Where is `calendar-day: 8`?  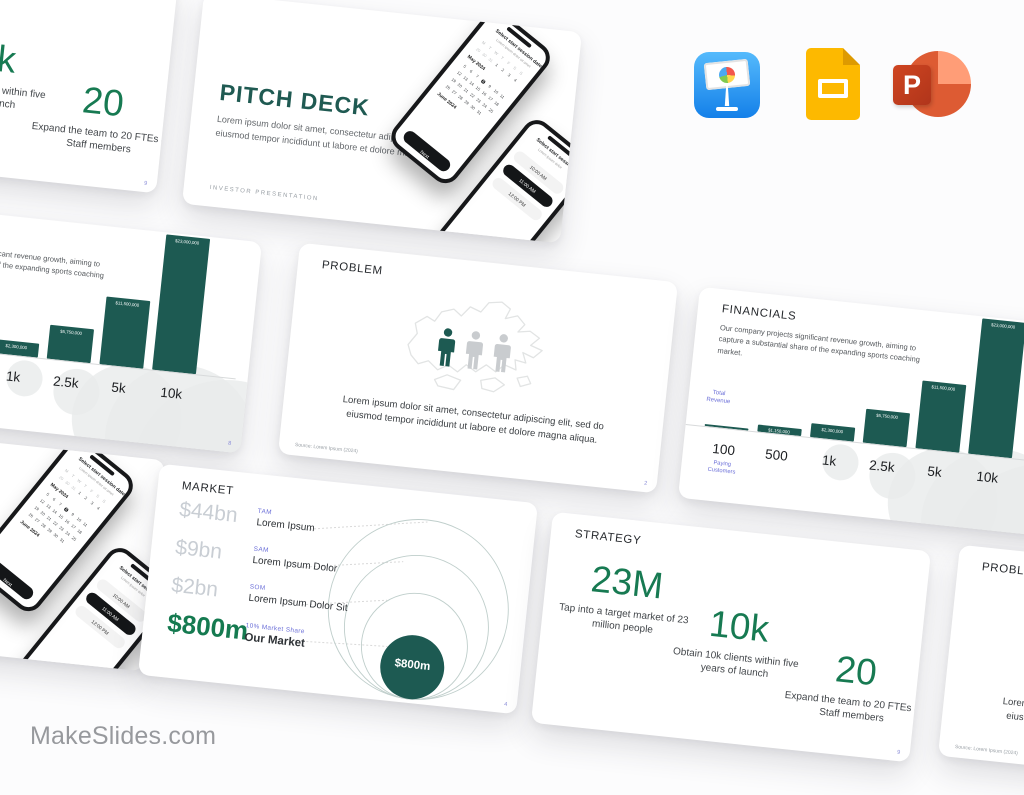 calendar-day: 8 is located at coordinates (483, 81).